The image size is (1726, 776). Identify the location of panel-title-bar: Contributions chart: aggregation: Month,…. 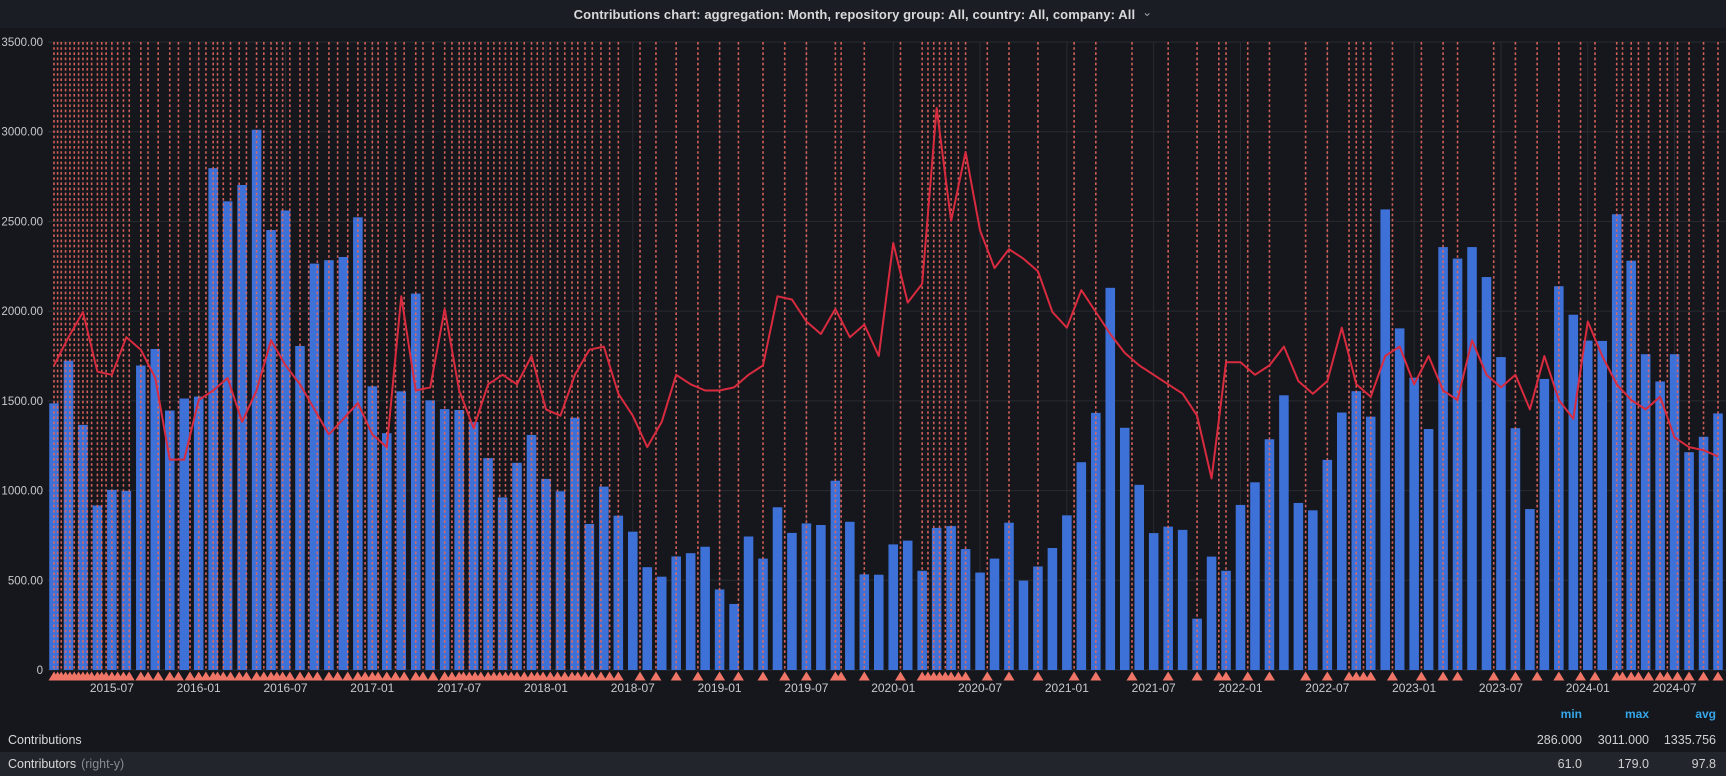
(863, 14).